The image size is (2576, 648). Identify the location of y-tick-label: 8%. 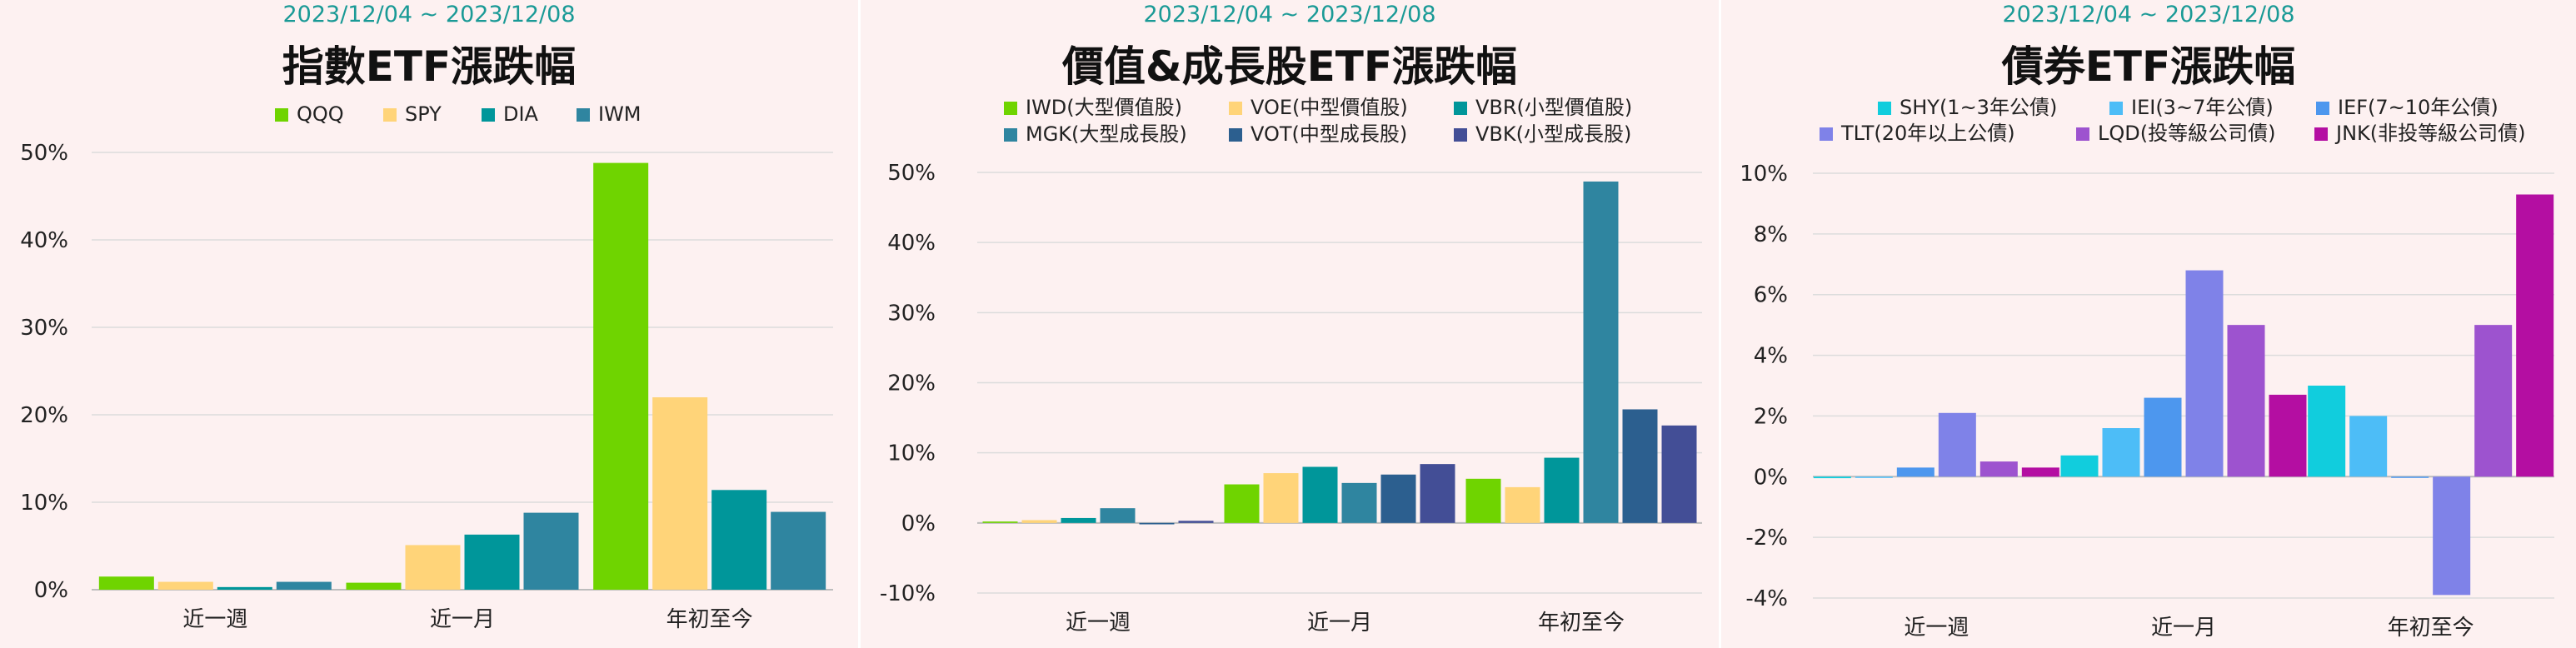
(1771, 234).